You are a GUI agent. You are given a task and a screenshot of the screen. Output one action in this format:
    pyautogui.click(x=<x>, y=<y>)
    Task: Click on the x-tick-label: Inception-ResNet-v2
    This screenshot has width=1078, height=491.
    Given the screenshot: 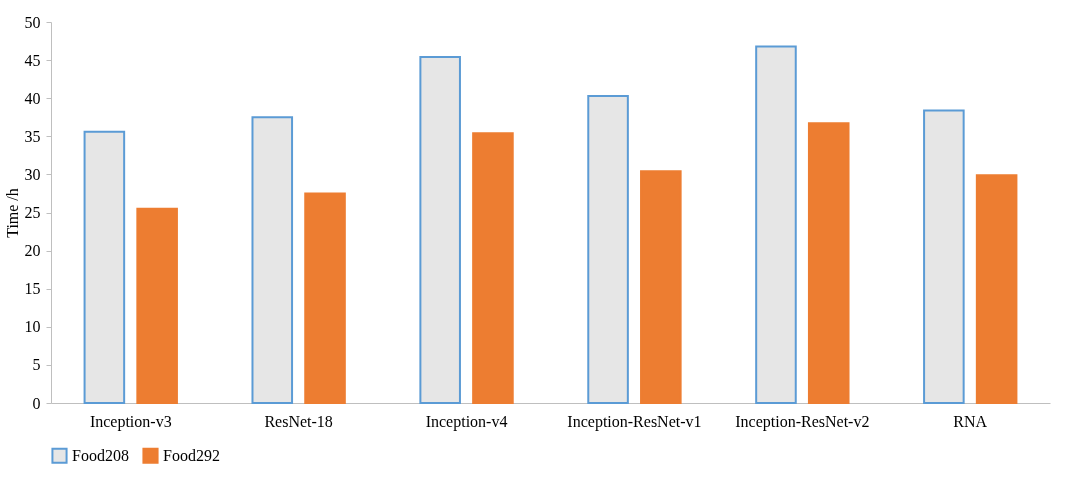 What is the action you would take?
    pyautogui.click(x=802, y=421)
    